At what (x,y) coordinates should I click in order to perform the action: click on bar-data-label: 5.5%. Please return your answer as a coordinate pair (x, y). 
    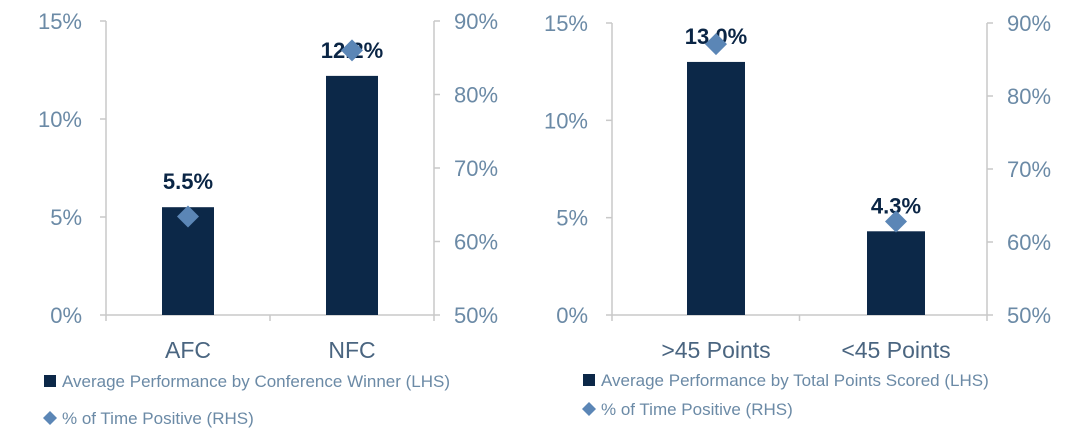
    Looking at the image, I should click on (188, 181).